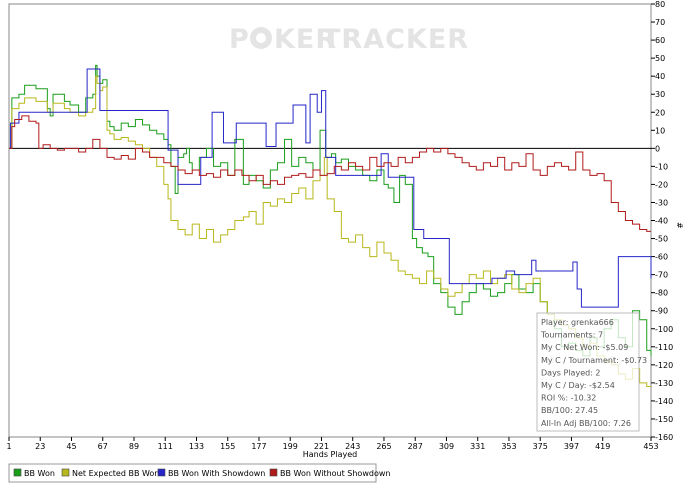 The height and width of the screenshot is (492, 700). Describe the element at coordinates (660, 58) in the screenshot. I see `y-tick-label: 50` at that location.